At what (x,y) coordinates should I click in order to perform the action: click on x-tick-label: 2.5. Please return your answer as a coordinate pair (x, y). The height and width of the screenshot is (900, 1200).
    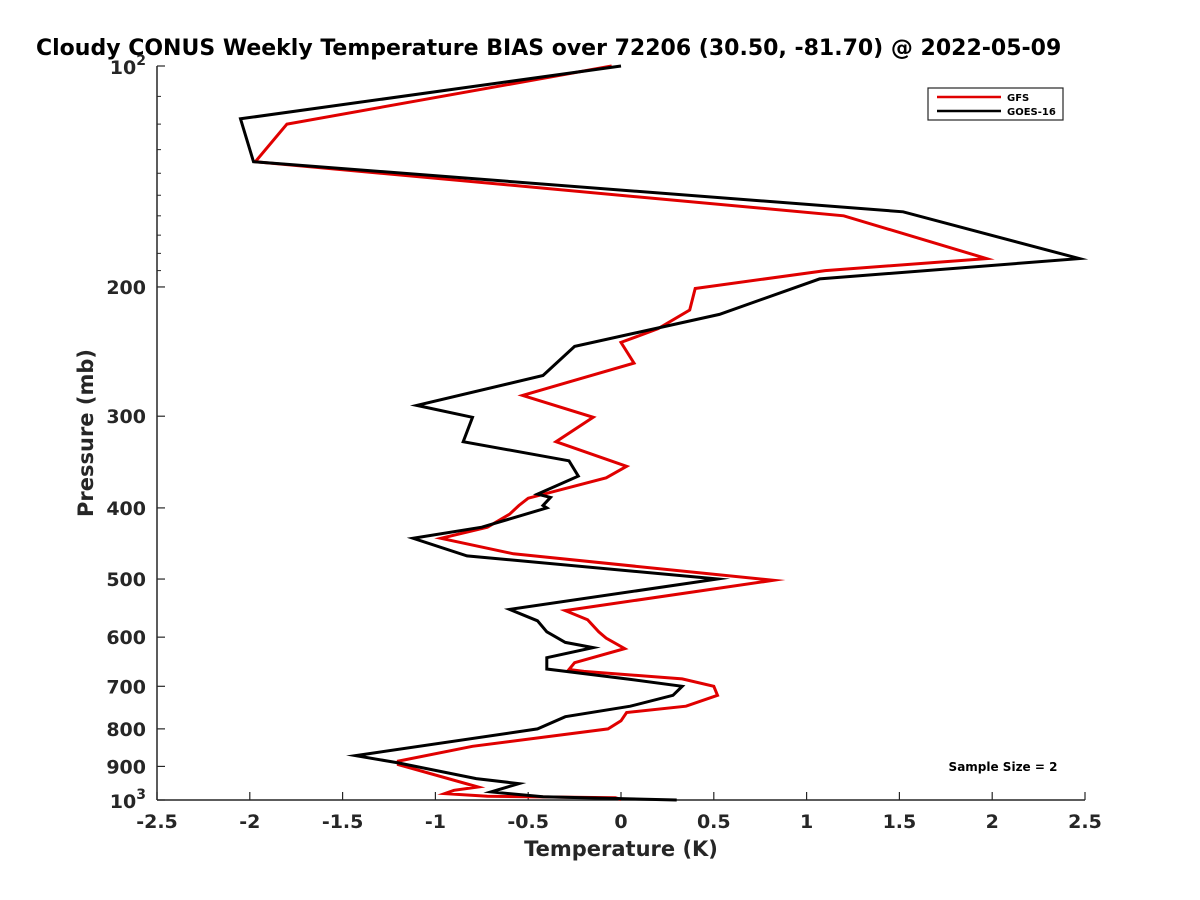
    Looking at the image, I should click on (1085, 822).